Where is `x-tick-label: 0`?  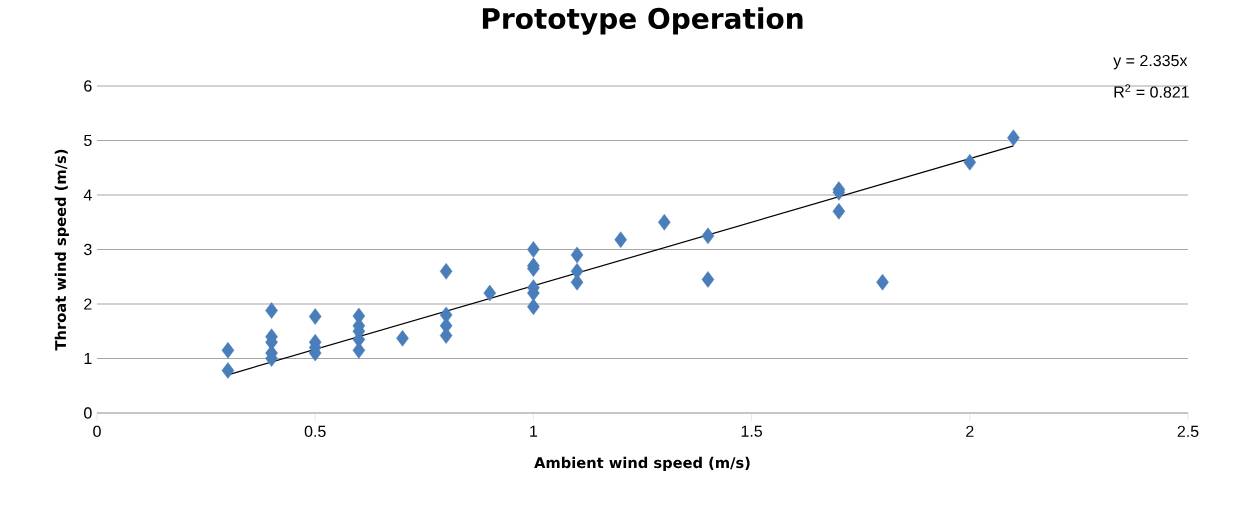 x-tick-label: 0 is located at coordinates (97, 431).